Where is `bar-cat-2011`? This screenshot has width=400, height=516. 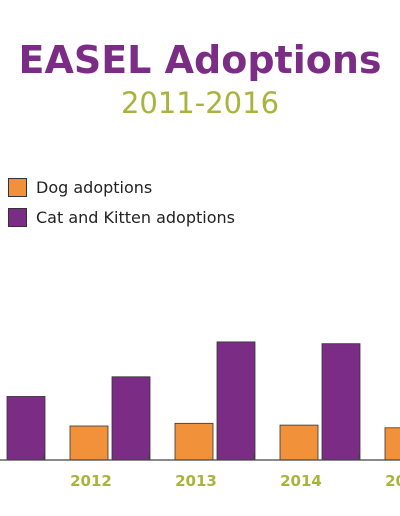 bar-cat-2011 is located at coordinates (26, 428).